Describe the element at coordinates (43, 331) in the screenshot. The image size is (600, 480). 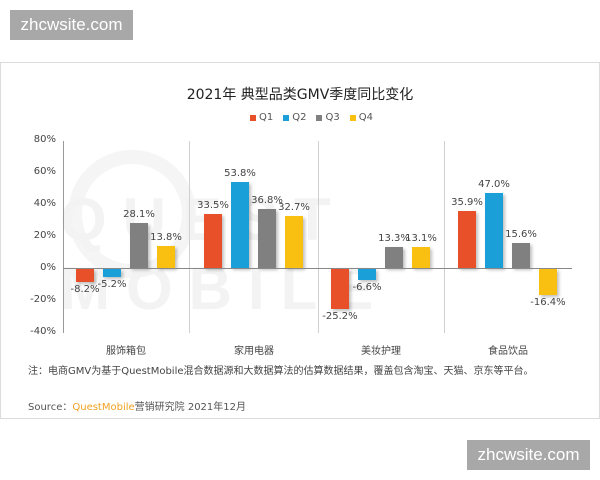
I see `y-tick: -40%` at that location.